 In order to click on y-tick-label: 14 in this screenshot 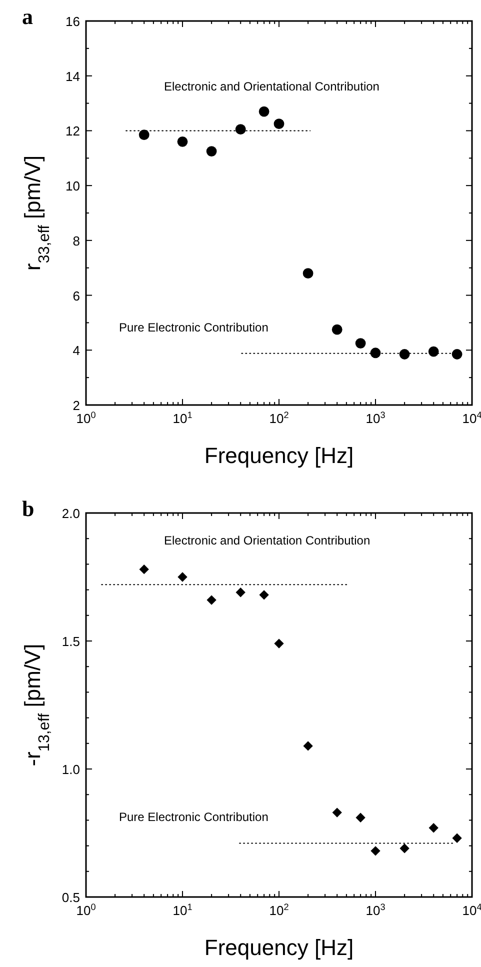, I will do `click(73, 76)`.